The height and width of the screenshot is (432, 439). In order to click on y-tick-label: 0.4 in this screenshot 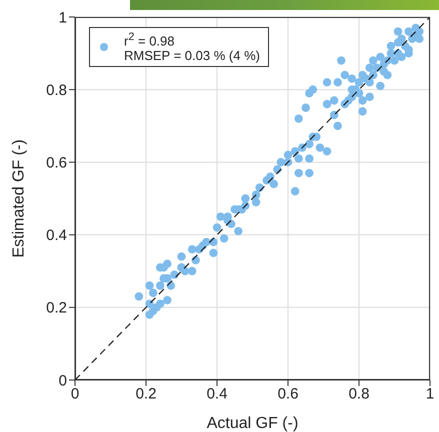, I will do `click(56, 235)`.